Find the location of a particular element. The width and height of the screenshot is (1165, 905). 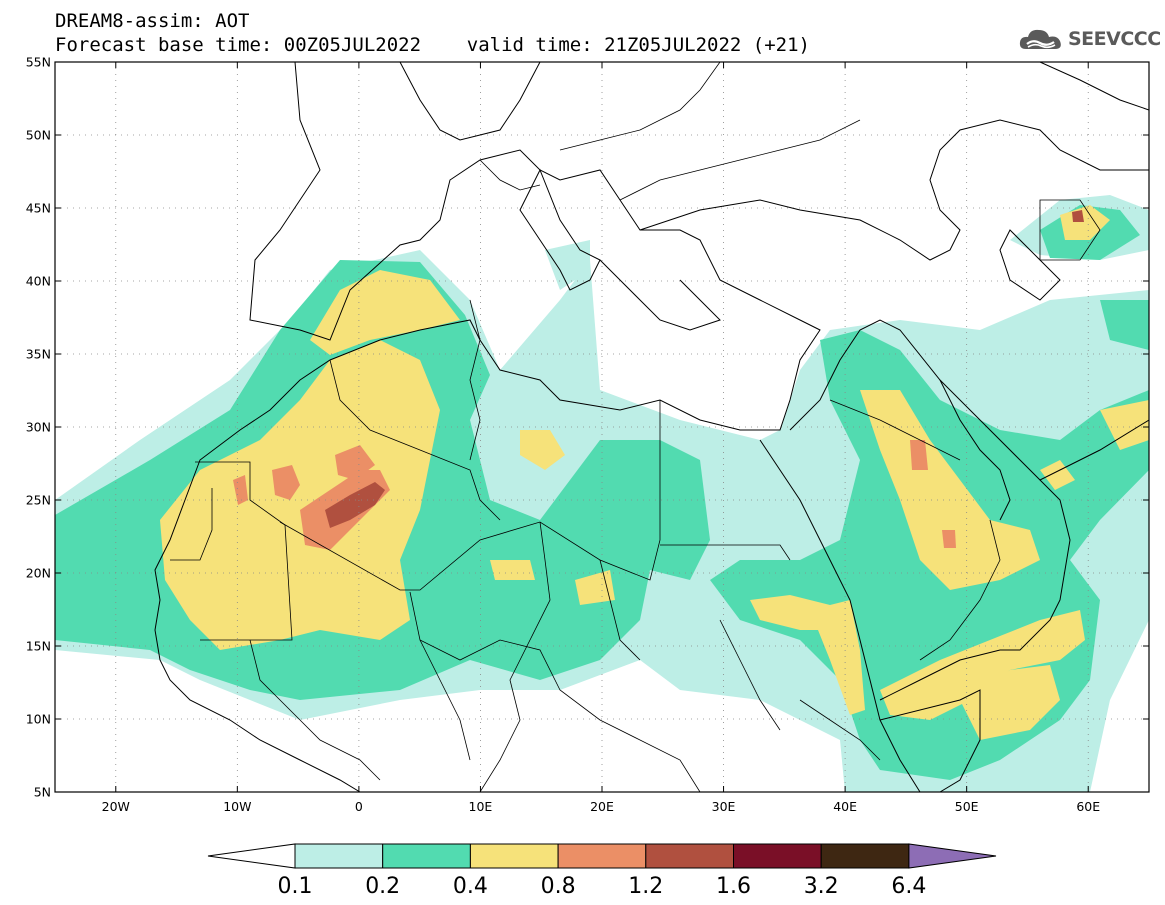

colorbar-label: 0.8 is located at coordinates (558, 886).